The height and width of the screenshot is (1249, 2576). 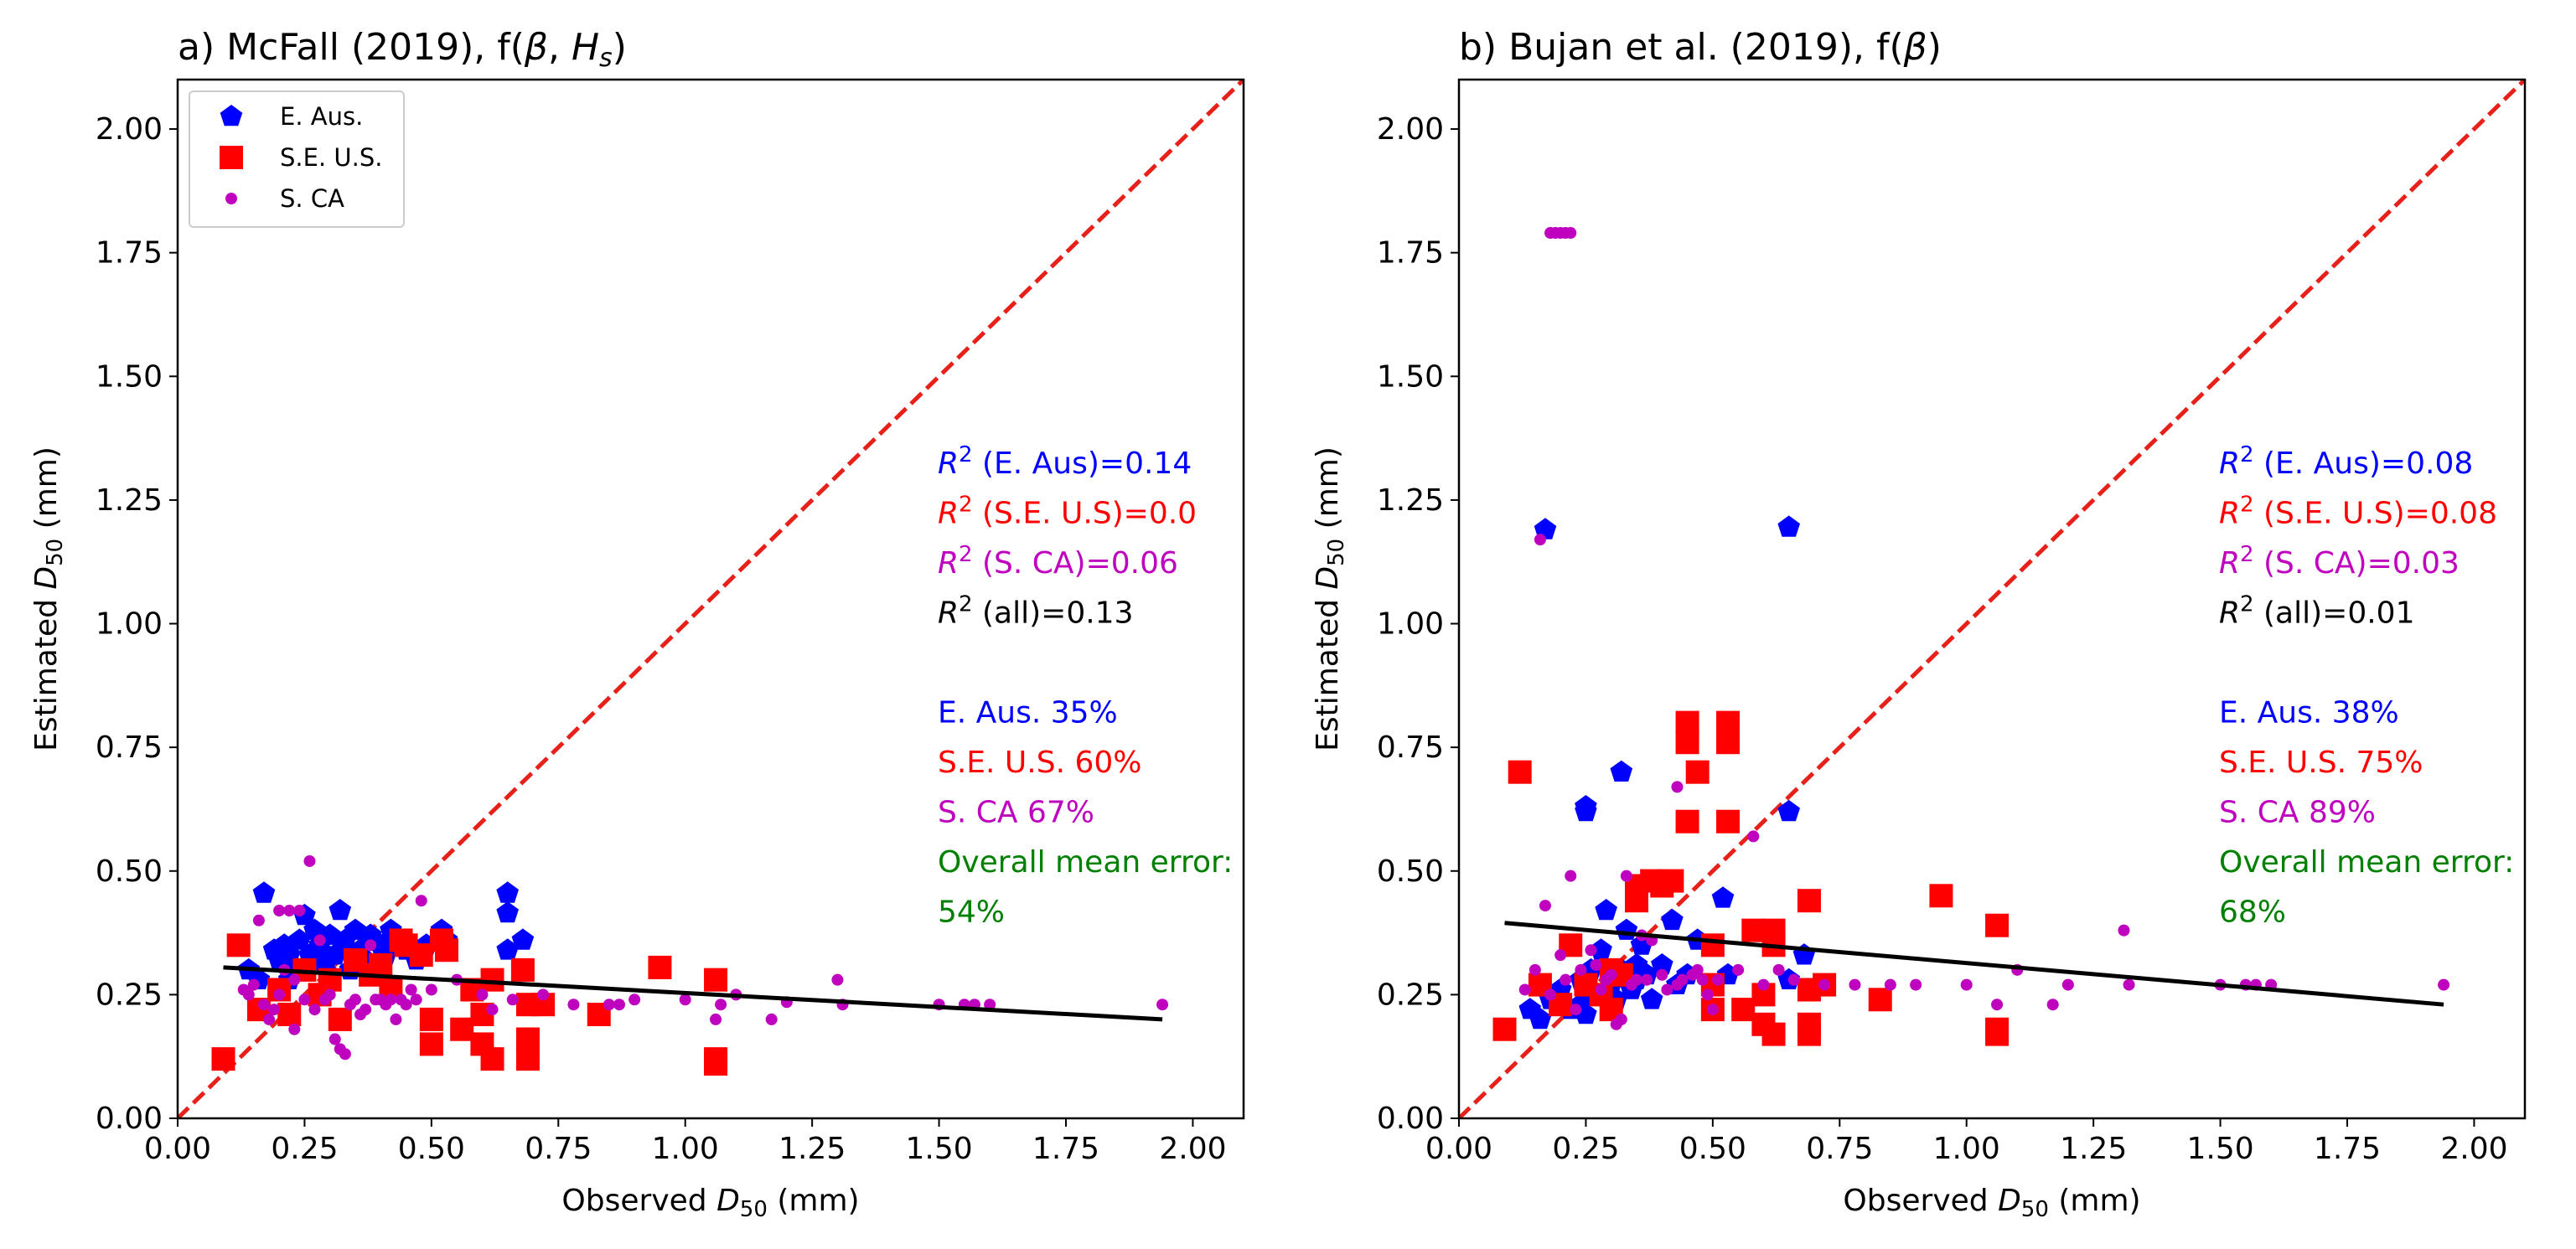 What do you see at coordinates (1085, 514) in the screenshot?
I see `stat-value: (S.E. U.S)=0.0` at bounding box center [1085, 514].